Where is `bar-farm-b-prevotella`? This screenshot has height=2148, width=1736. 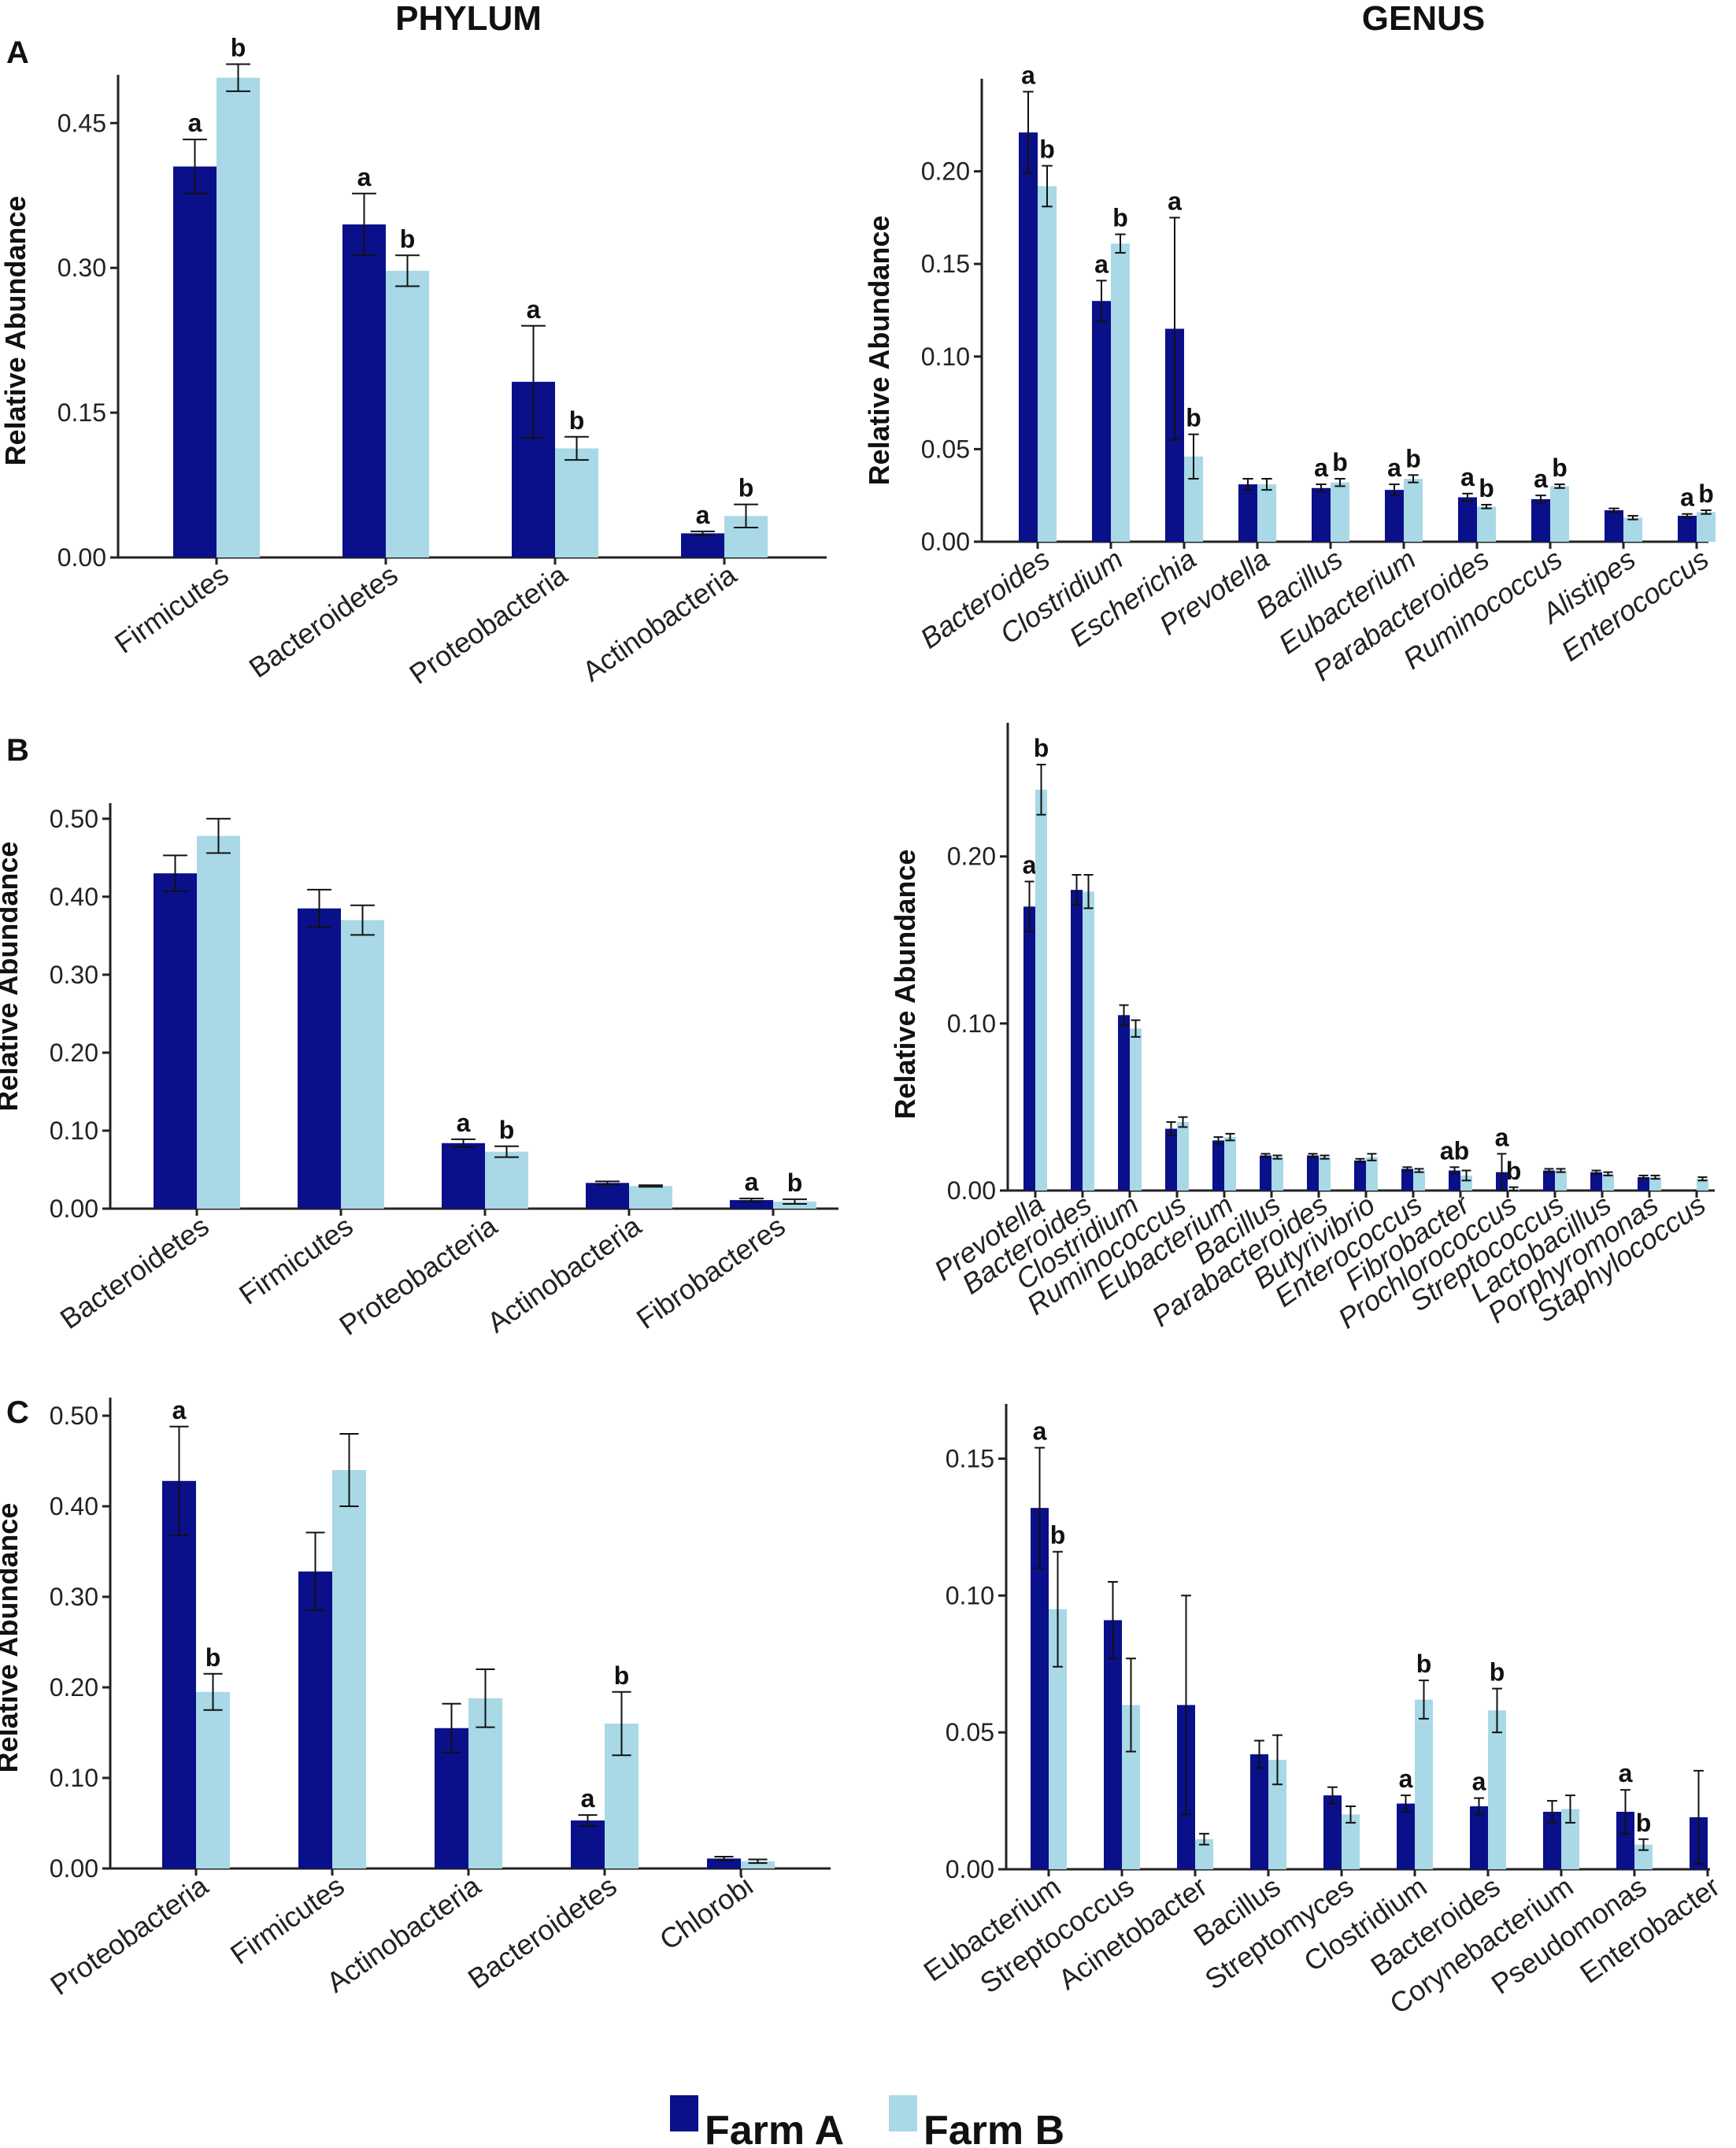 bar-farm-b-prevotella is located at coordinates (1041, 990).